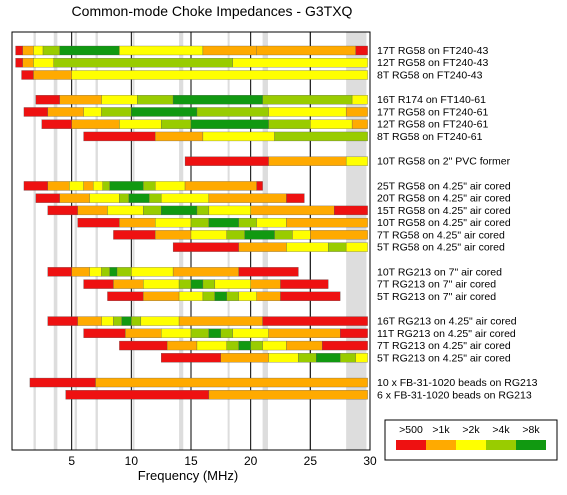  I want to click on x-tick-label-15: 15, so click(191, 461).